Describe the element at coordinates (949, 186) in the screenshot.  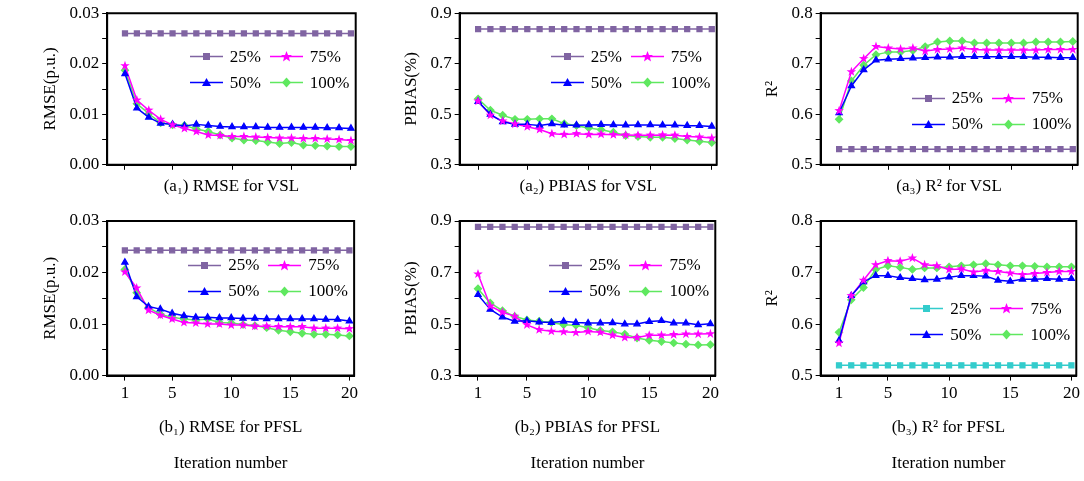
I see `text: (a₃) R² for VSL` at that location.